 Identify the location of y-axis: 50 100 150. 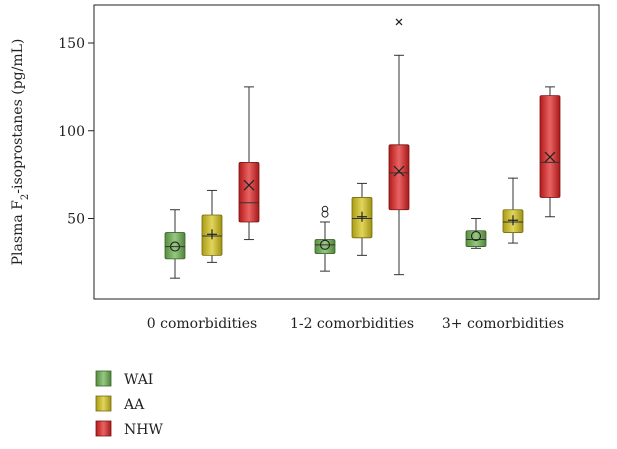
(76, 132).